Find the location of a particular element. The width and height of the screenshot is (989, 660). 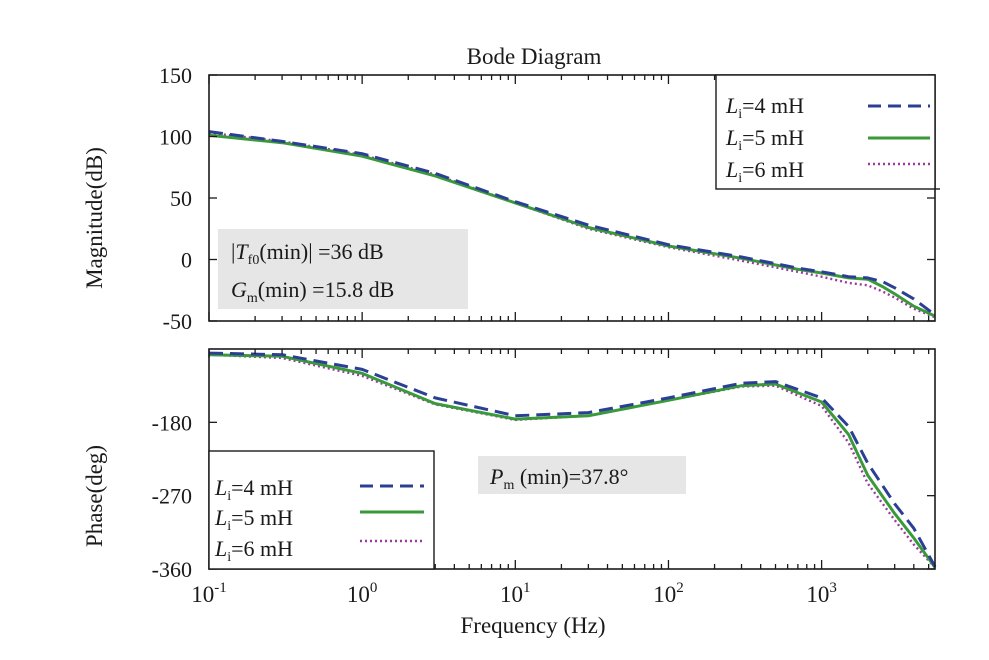

phase-legend-label-5mh: Li=5 mH is located at coordinates (253, 519).